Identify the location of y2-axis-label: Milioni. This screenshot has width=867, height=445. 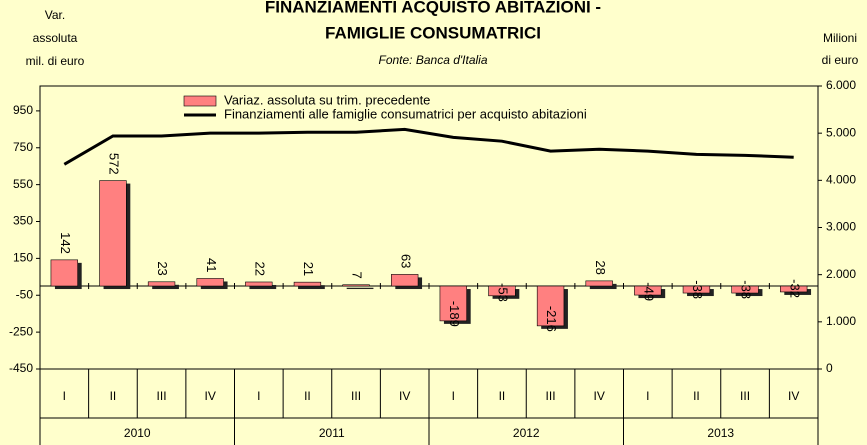
(840, 38).